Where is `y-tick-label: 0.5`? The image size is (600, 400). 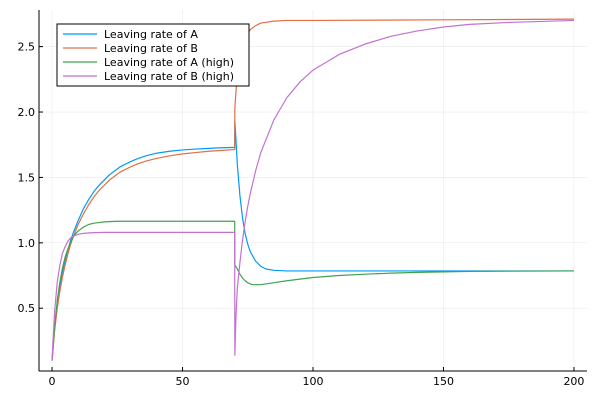 y-tick-label: 0.5 is located at coordinates (27, 308).